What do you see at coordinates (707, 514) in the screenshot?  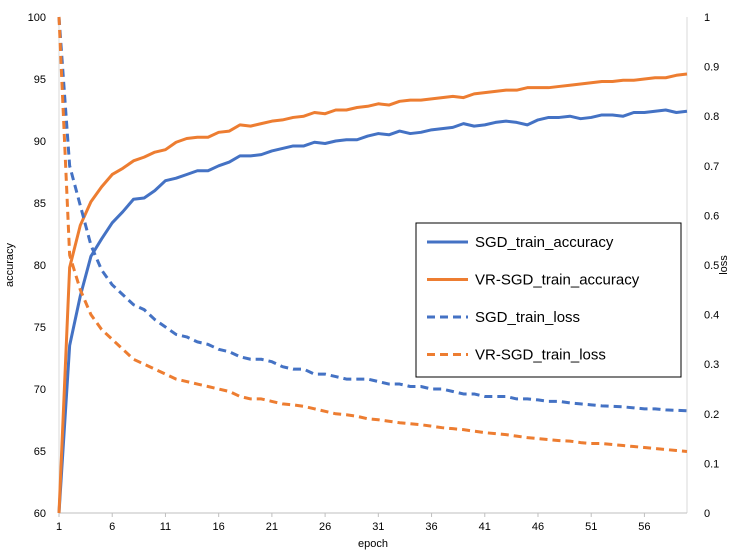 I see `y-right-tick-label: 0` at bounding box center [707, 514].